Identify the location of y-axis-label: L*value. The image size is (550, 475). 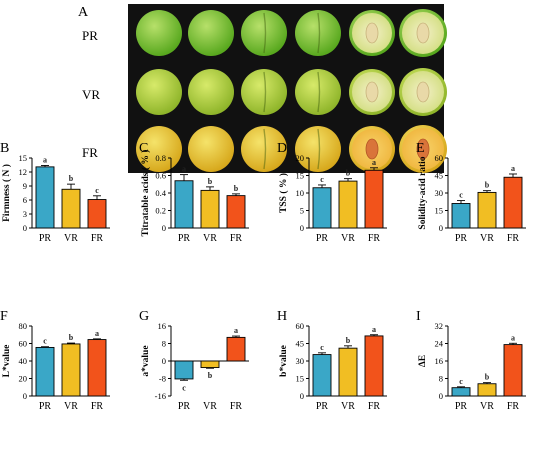
(7, 361).